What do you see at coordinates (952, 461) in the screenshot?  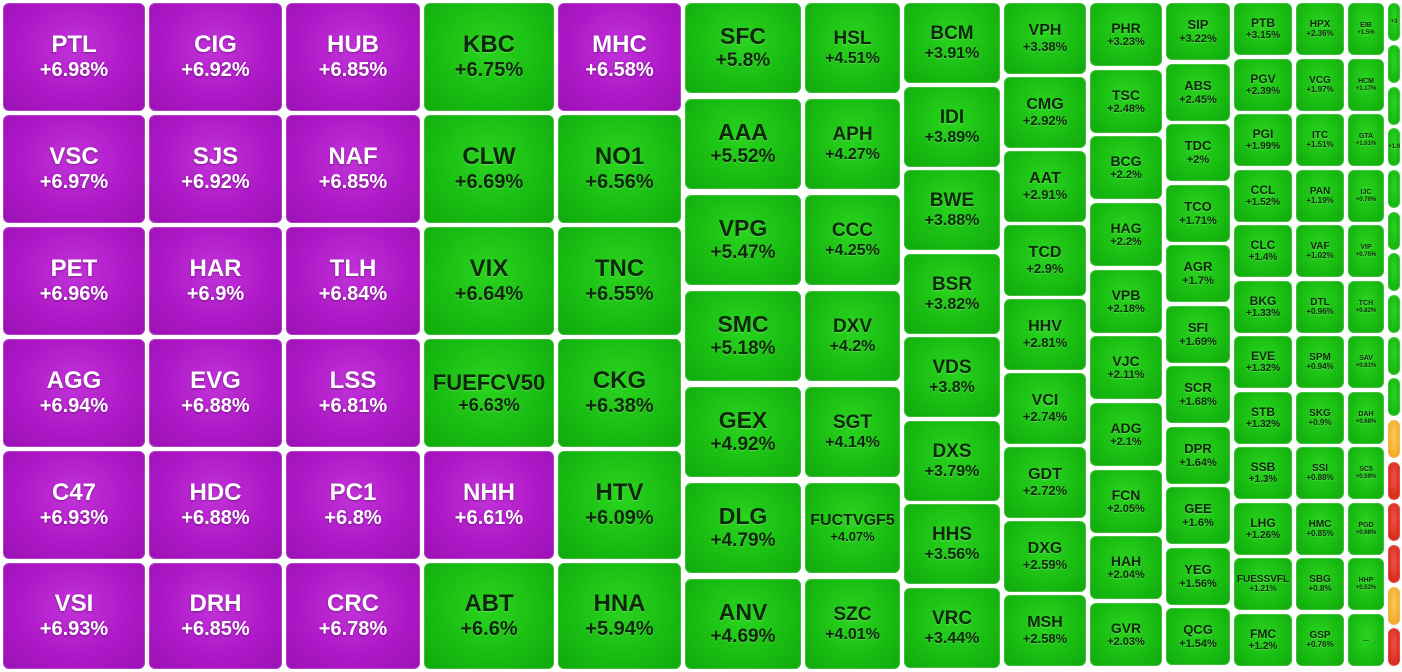 I see `tile-dxs: DXS +3.79%` at bounding box center [952, 461].